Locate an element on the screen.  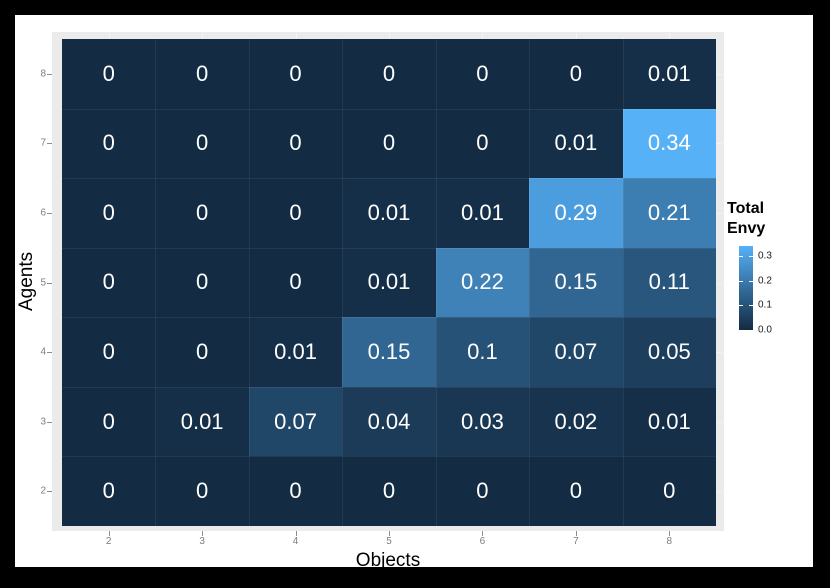
heatmap-cell: 0.34 is located at coordinates (669, 143).